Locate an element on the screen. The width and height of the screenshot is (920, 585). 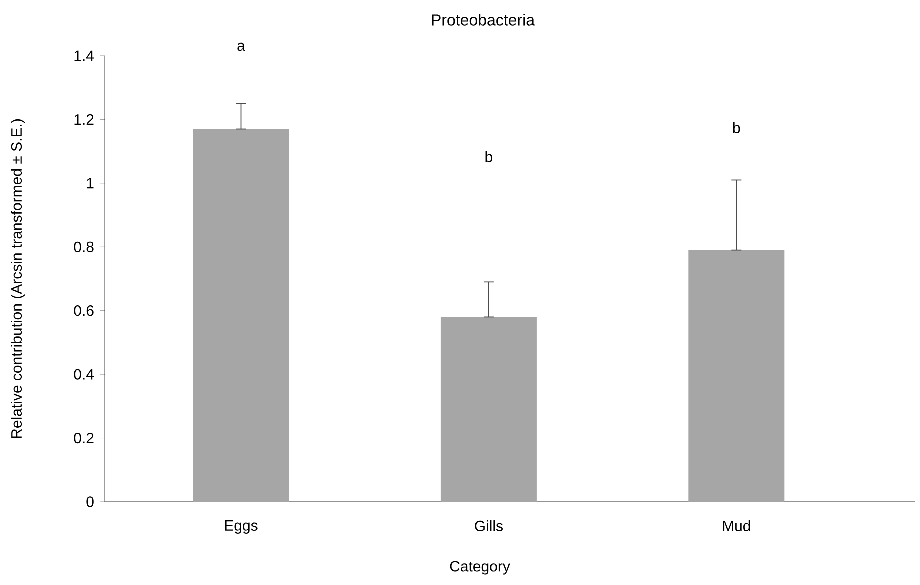
chart-title: Proteobacteria is located at coordinates (484, 20).